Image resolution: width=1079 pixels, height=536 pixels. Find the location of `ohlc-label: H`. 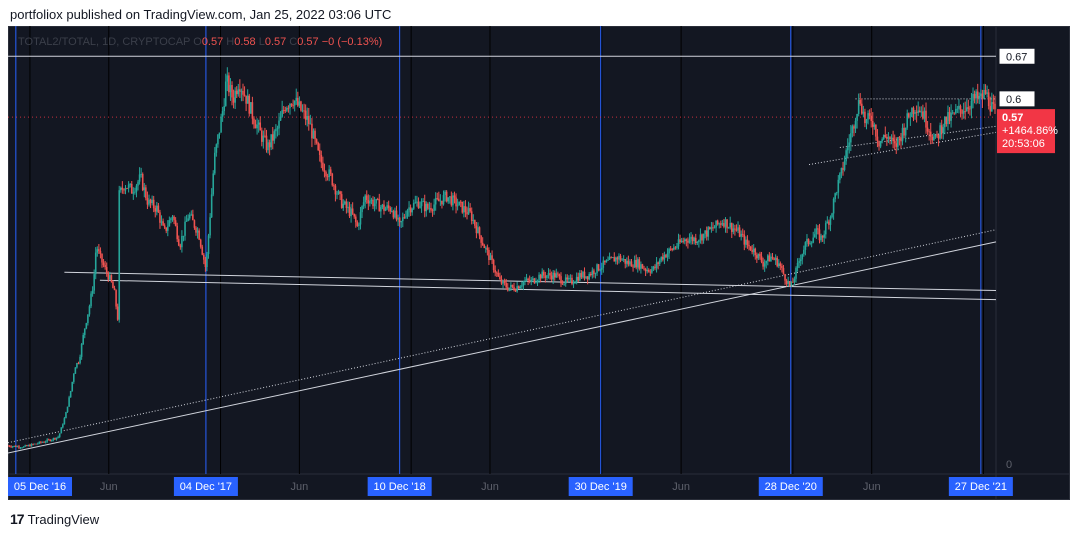

ohlc-label: H is located at coordinates (230, 42).